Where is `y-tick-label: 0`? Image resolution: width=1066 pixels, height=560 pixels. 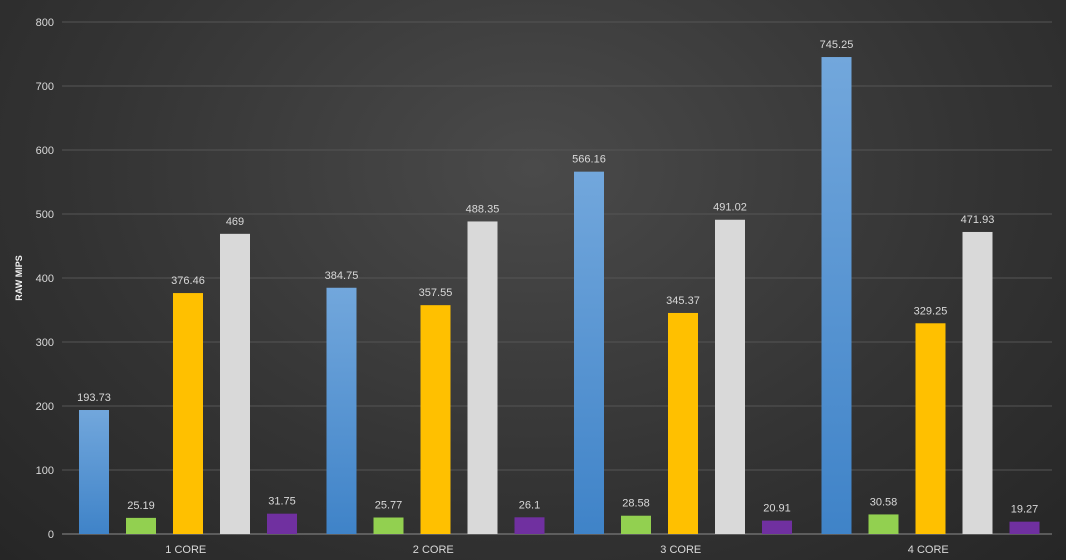
y-tick-label: 0 is located at coordinates (51, 535).